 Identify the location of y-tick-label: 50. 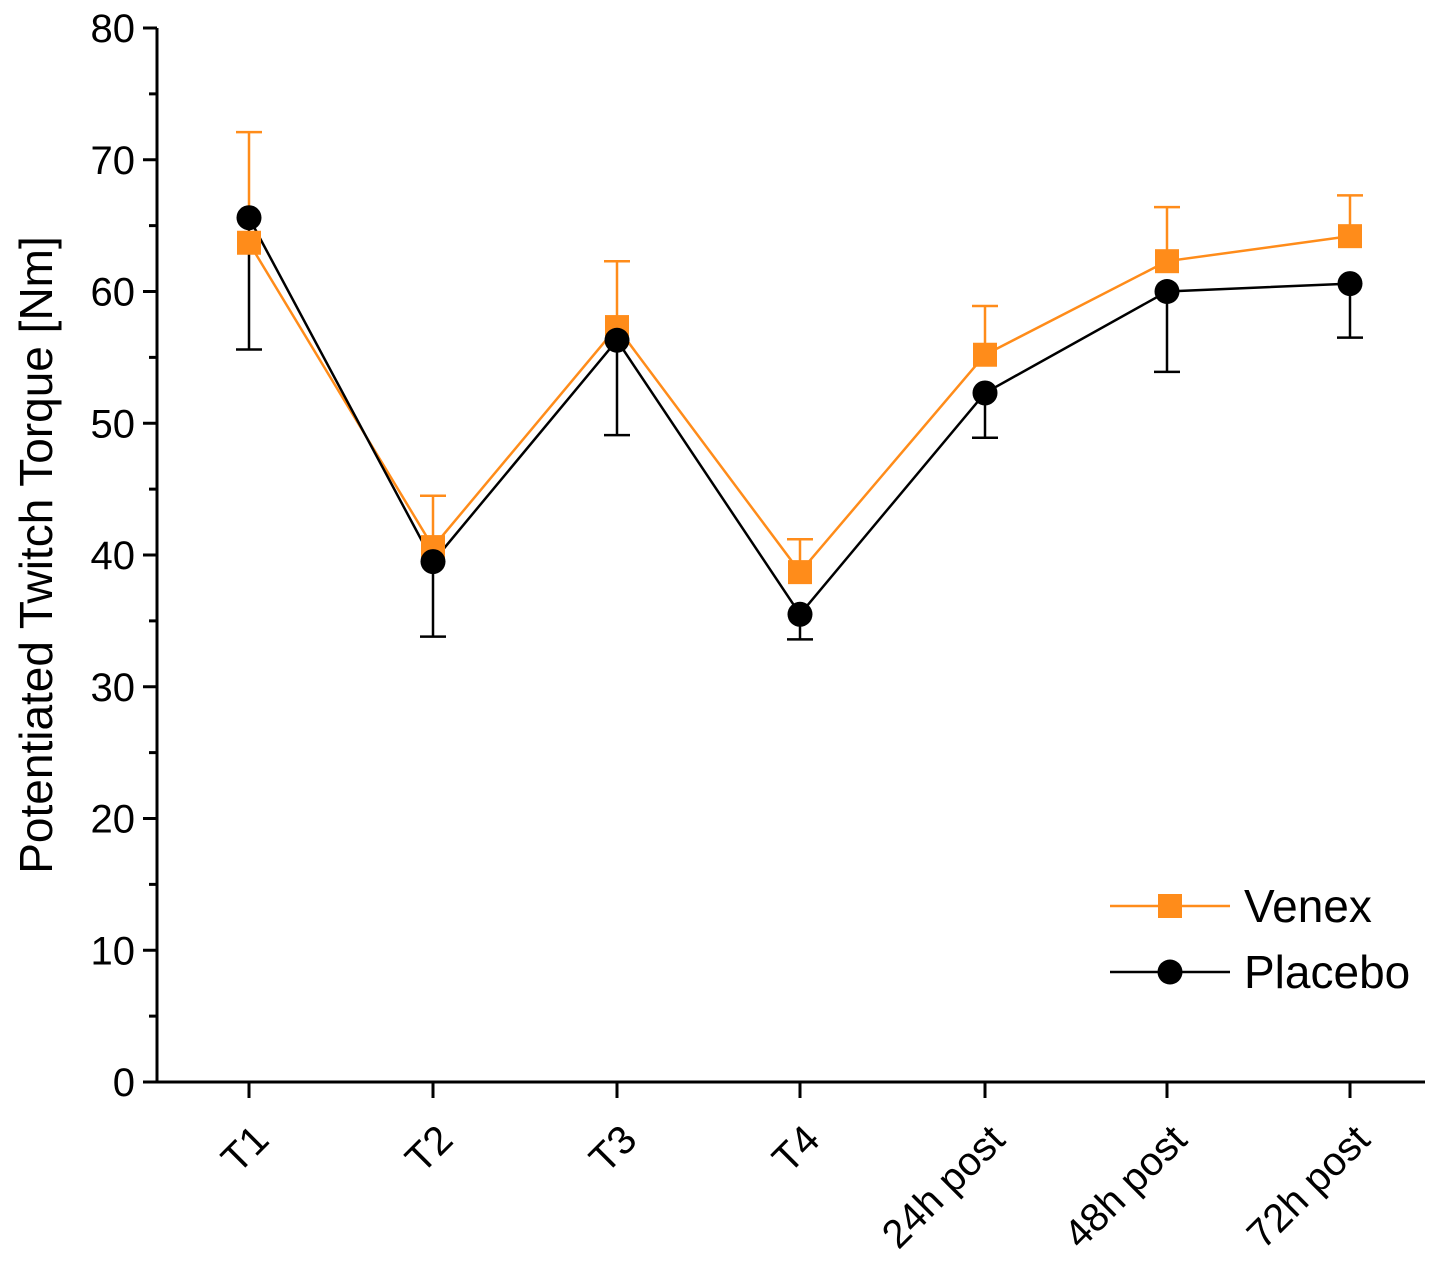
(113, 424).